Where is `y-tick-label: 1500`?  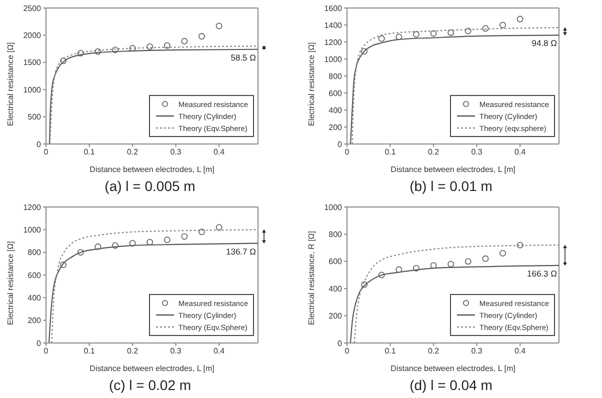 y-tick-label: 1500 is located at coordinates (32, 63).